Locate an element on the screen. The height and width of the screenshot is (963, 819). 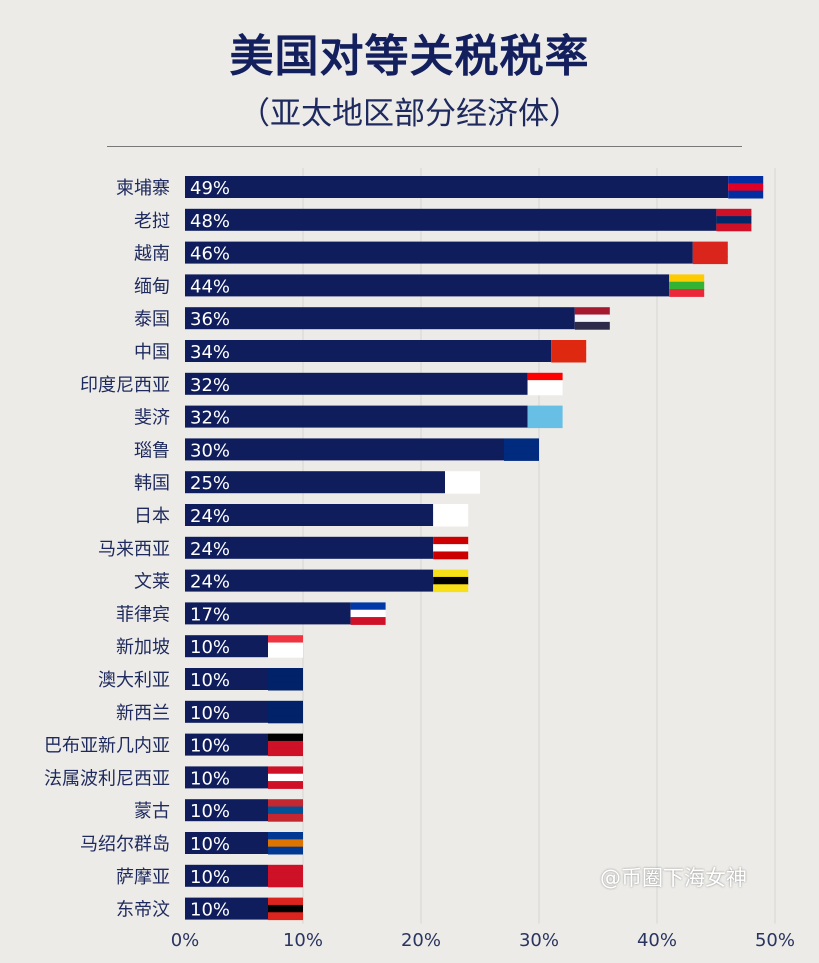
data-label: 48% is located at coordinates (210, 221).